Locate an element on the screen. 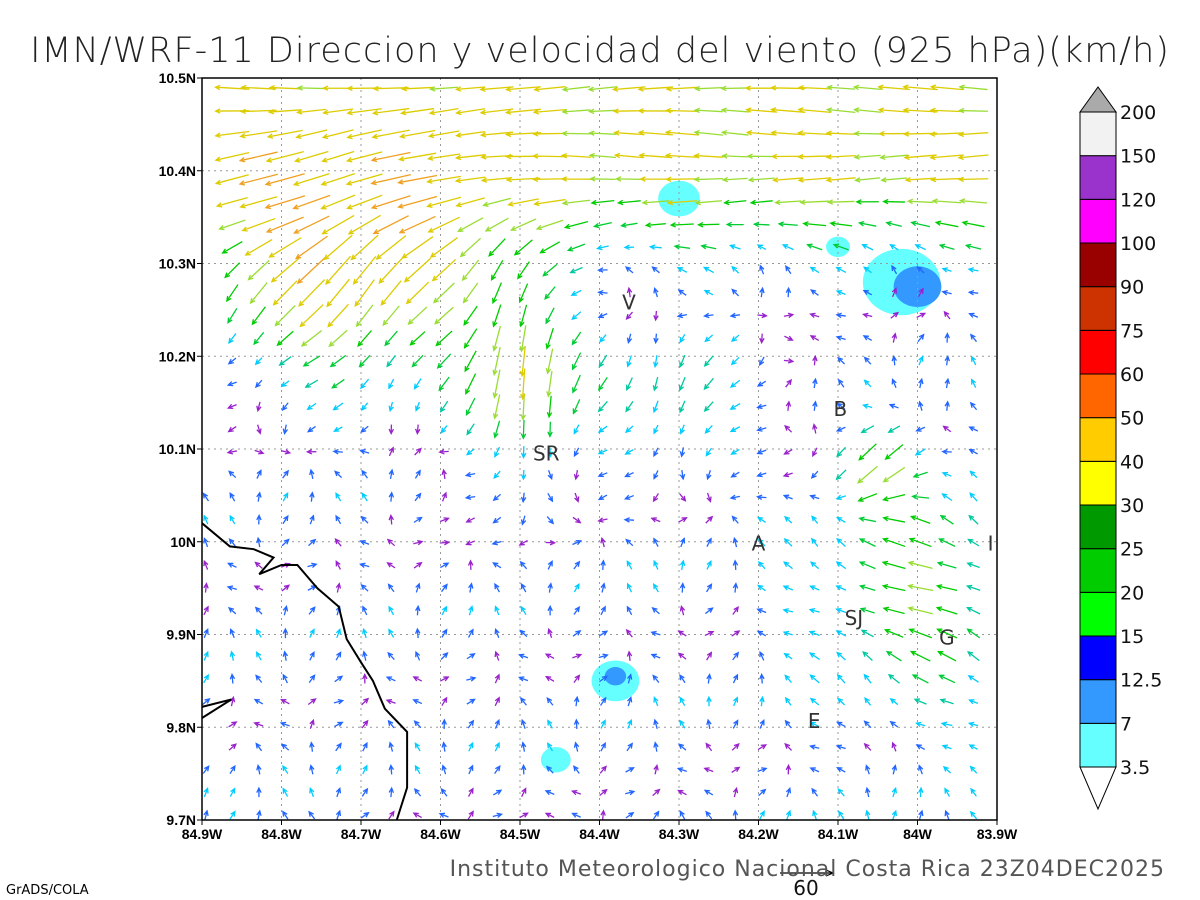  colorbar-label: 100 is located at coordinates (1138, 244).